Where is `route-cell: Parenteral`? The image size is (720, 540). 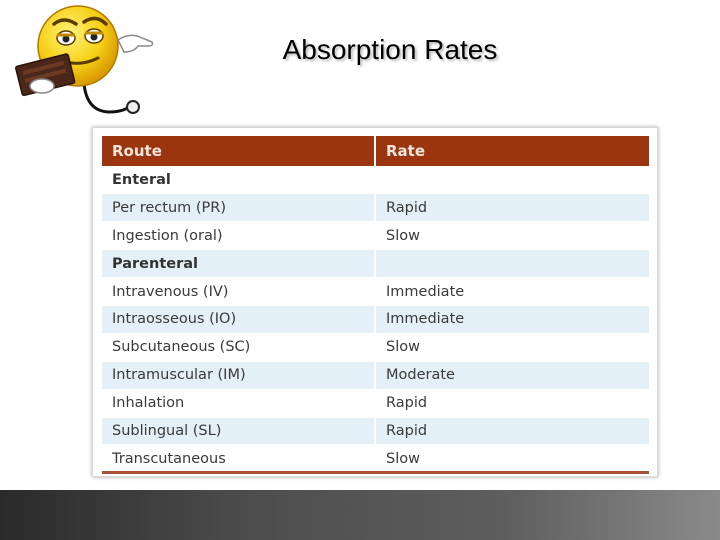
route-cell: Parenteral is located at coordinates (238, 263).